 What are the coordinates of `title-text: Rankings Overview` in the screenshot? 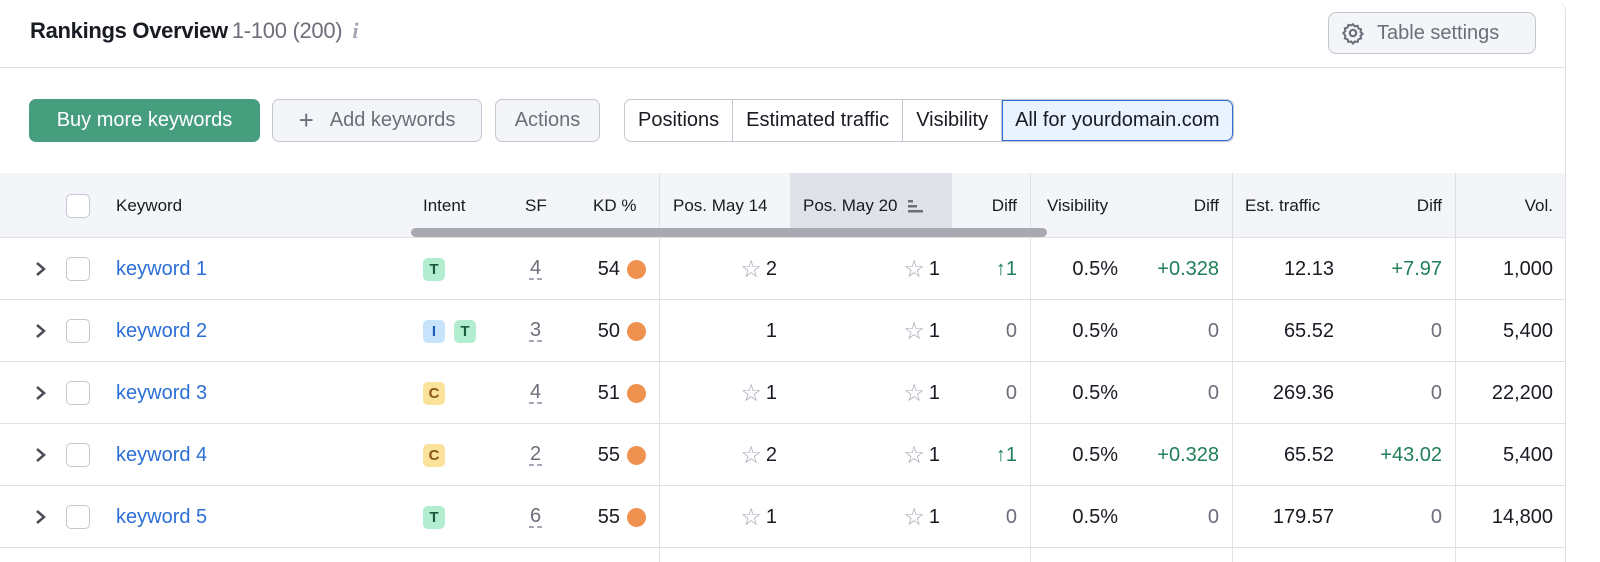 It's located at (129, 30).